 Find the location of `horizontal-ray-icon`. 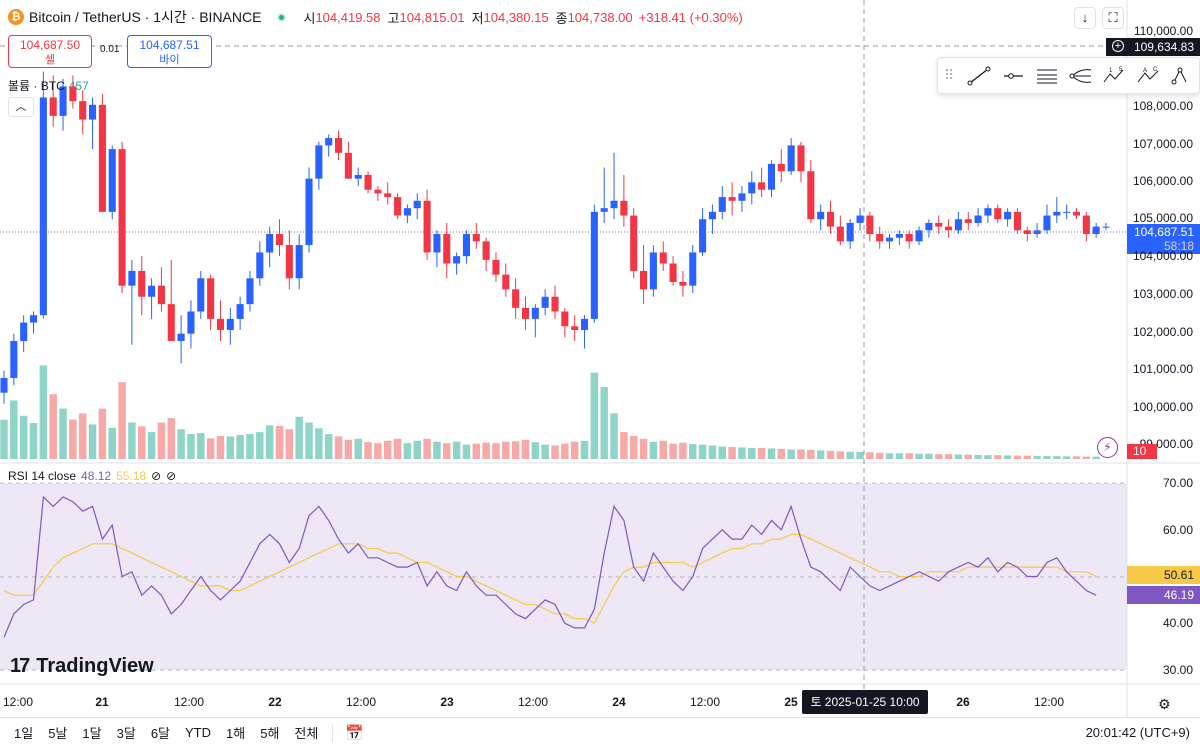

horizontal-ray-icon is located at coordinates (1013, 76).